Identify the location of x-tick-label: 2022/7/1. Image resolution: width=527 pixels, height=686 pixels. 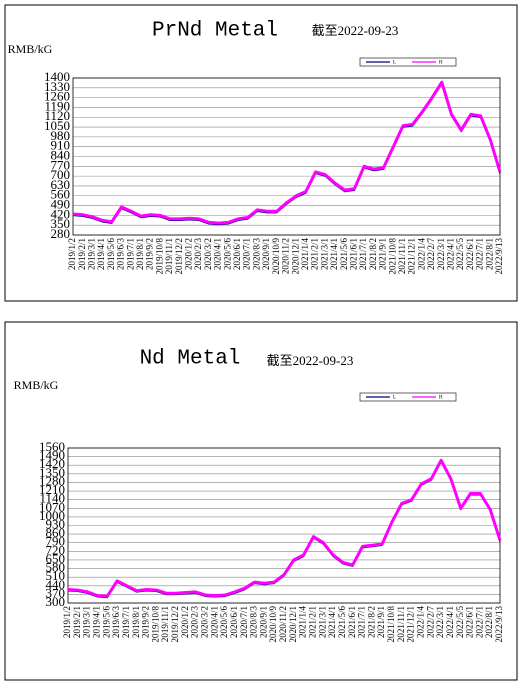
(480, 254).